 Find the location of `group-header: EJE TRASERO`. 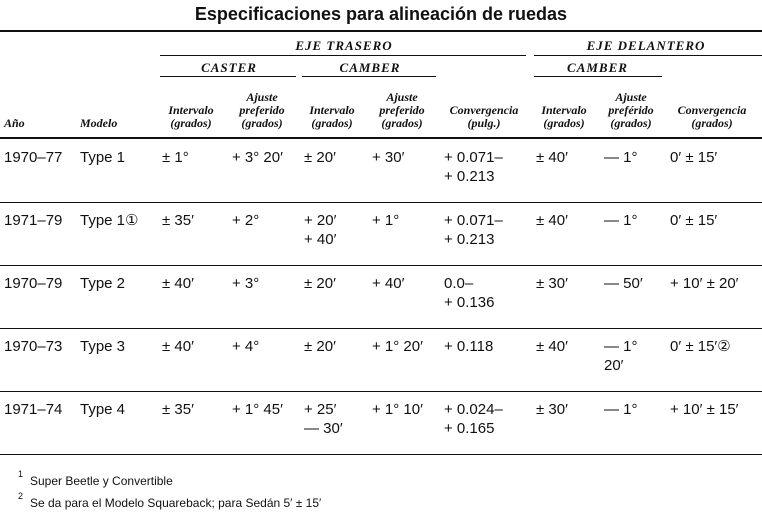

group-header: EJE TRASERO is located at coordinates (344, 45).